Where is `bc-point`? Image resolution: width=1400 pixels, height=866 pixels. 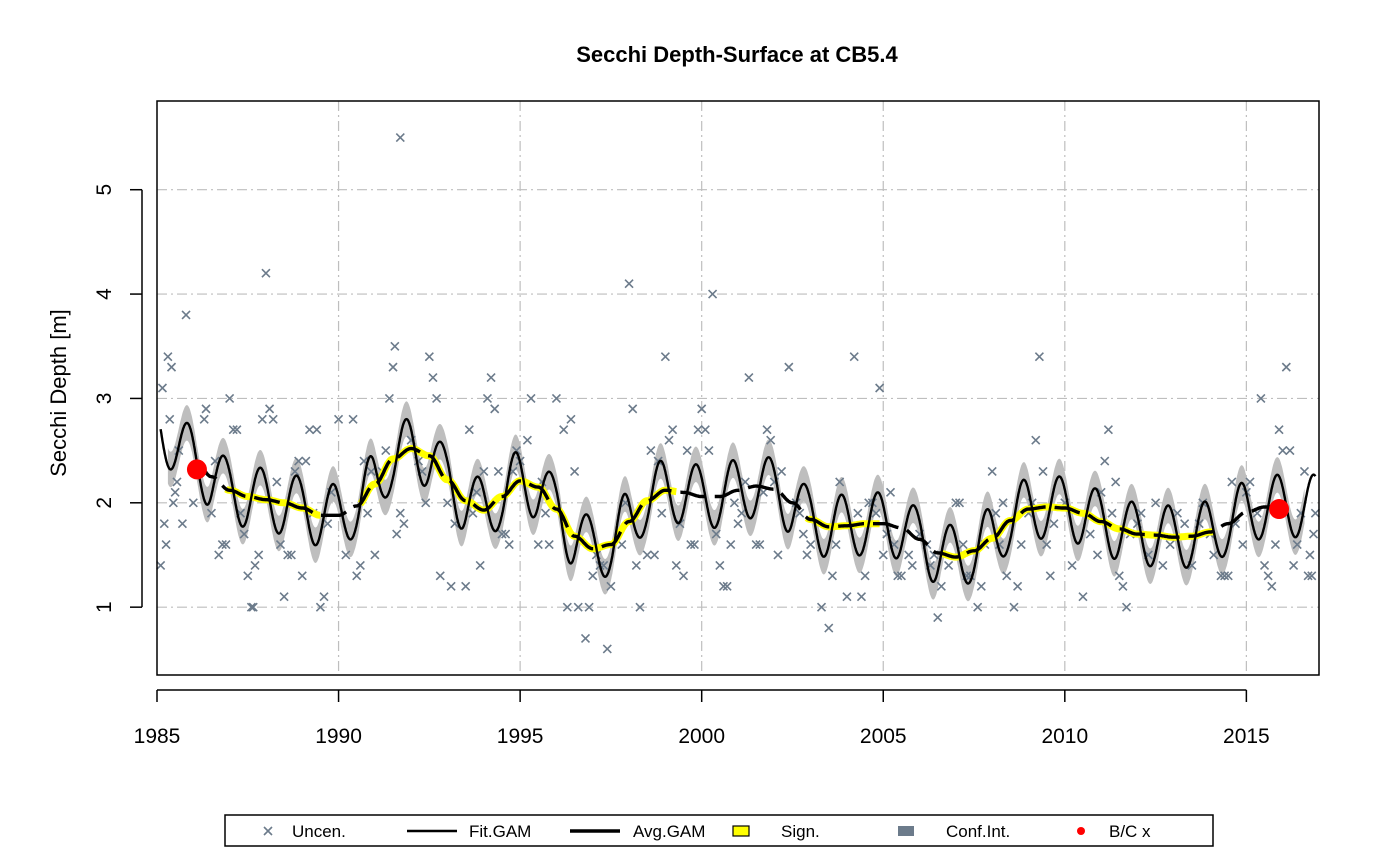 bc-point is located at coordinates (1279, 509).